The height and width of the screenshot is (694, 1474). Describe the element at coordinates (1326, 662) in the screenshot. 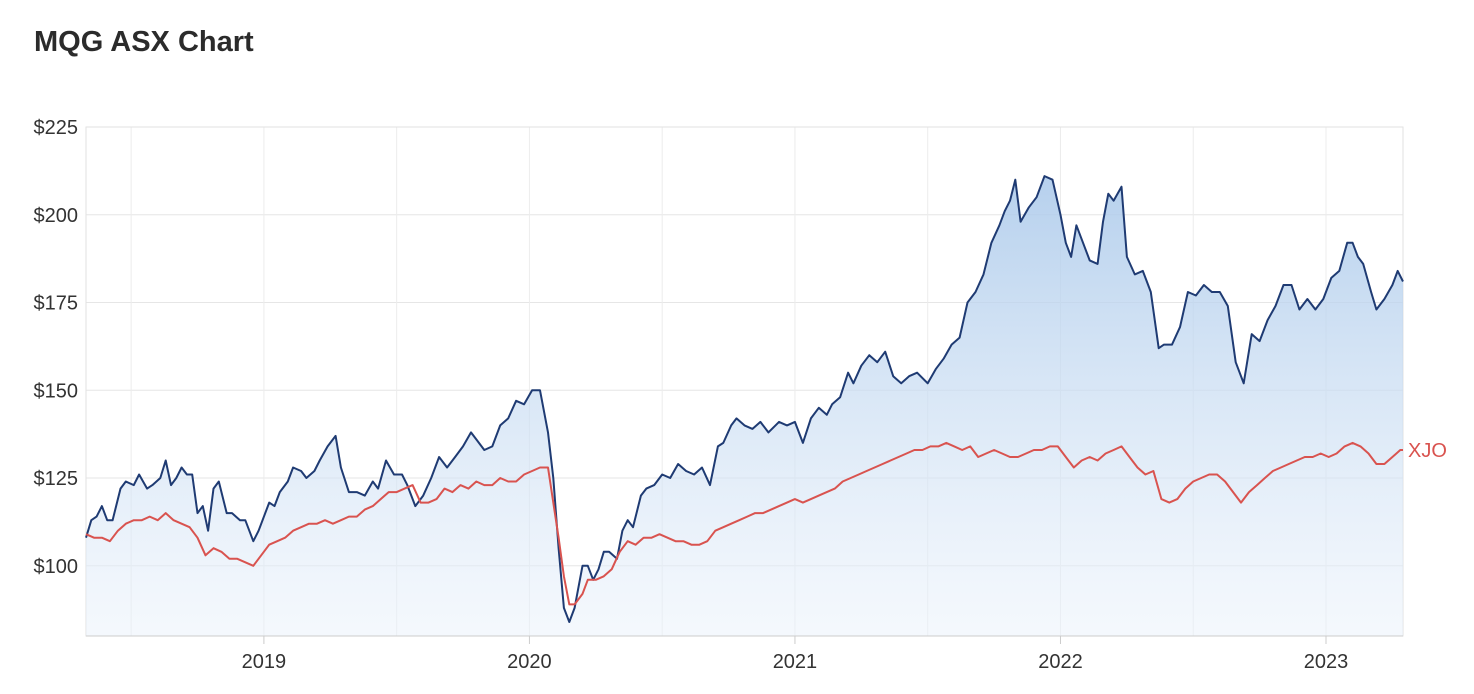

I see `x-tick-label: 2023` at that location.